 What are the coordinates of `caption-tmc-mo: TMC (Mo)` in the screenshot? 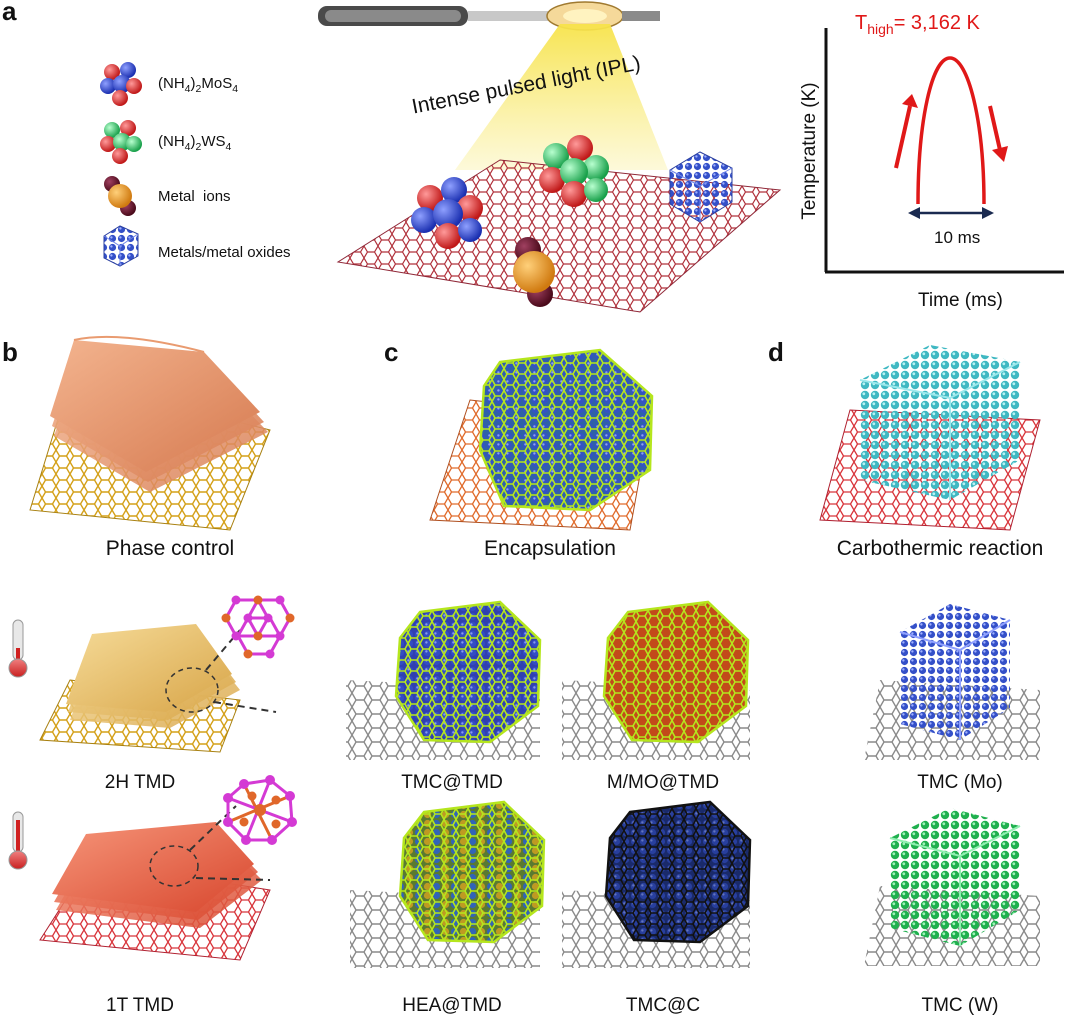 It's located at (960, 782).